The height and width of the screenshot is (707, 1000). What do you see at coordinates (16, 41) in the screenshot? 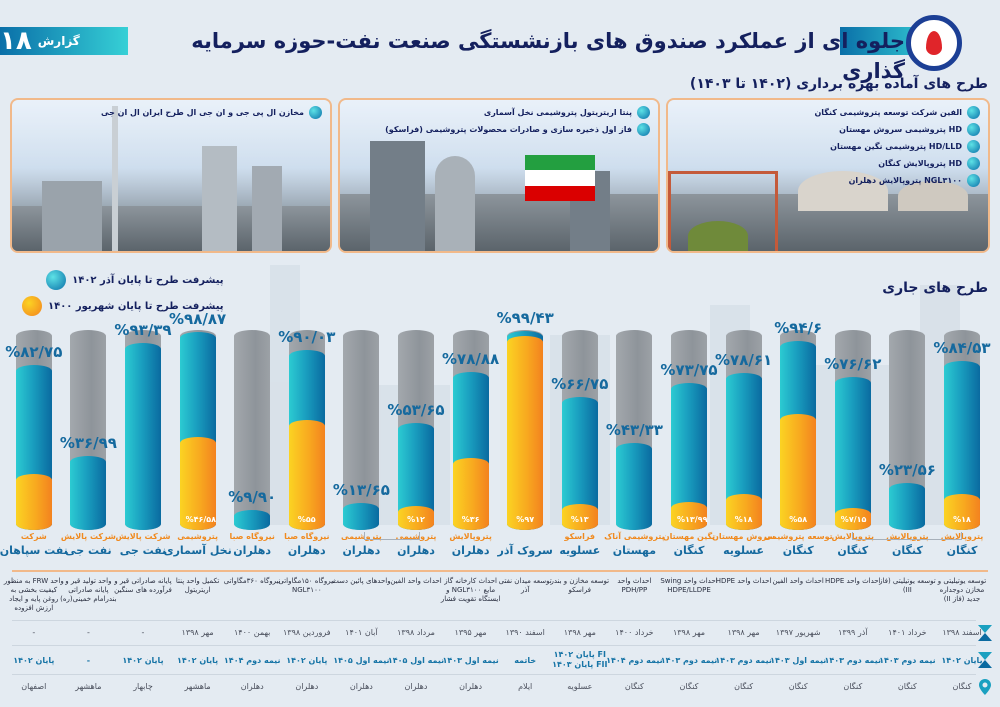
I see `report-number: ۱۸` at bounding box center [16, 41].